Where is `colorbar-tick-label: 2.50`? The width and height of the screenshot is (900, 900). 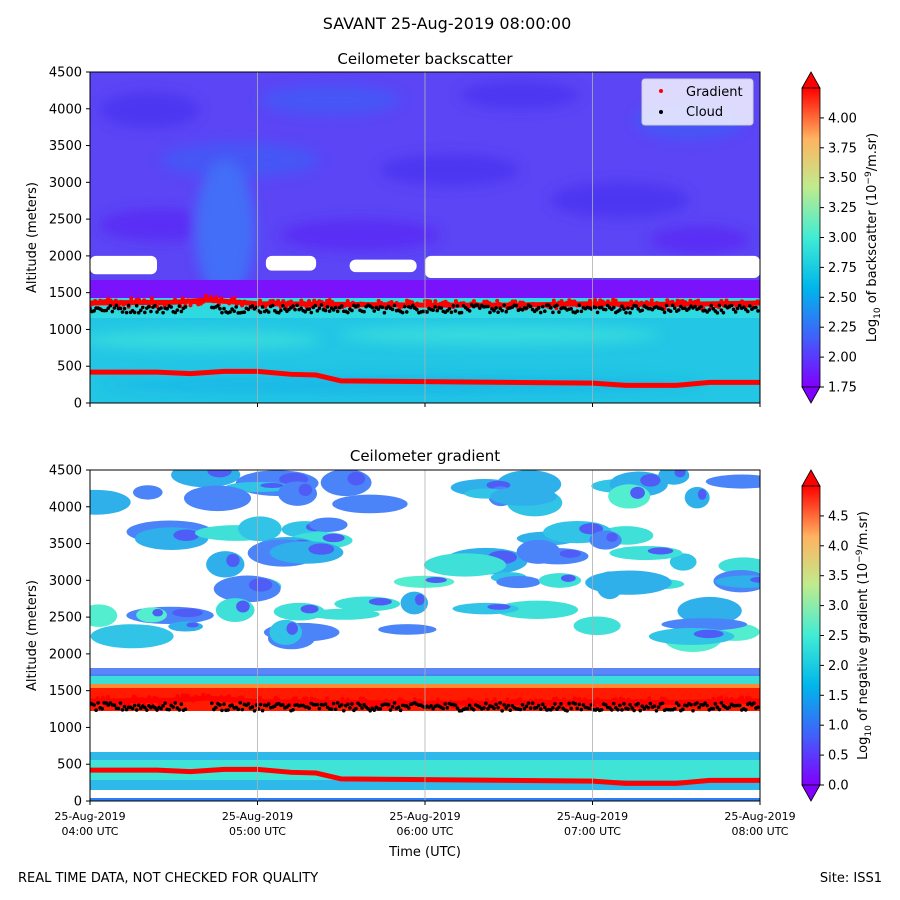
colorbar-tick-label: 2.50 is located at coordinates (842, 298).